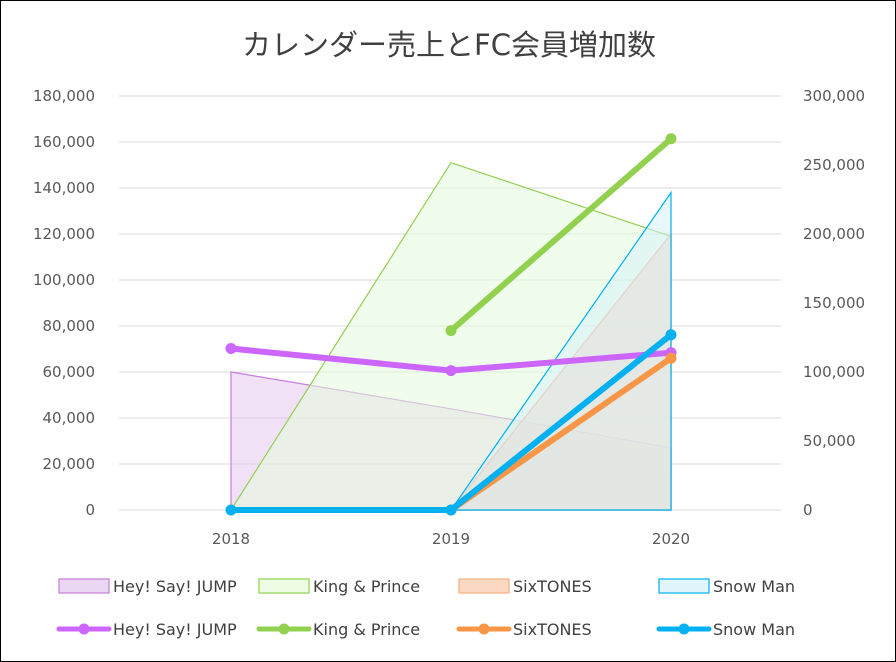  What do you see at coordinates (284, 586) in the screenshot?
I see `legend-area-swatch-king-prince` at bounding box center [284, 586].